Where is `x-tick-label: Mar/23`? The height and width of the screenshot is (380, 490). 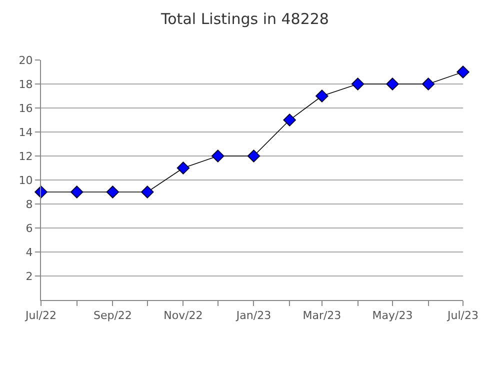 x-tick-label: Mar/23 is located at coordinates (322, 315).